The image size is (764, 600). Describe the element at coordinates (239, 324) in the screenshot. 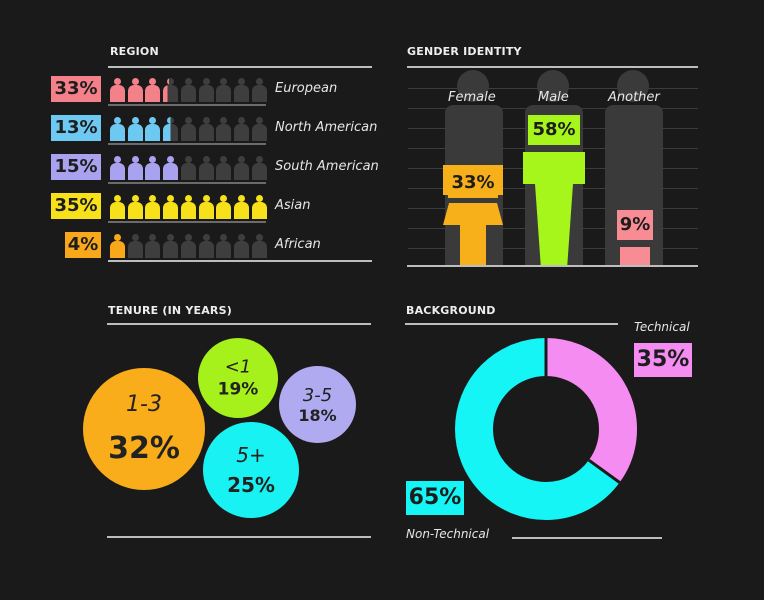

I see `tenure-rule` at that location.